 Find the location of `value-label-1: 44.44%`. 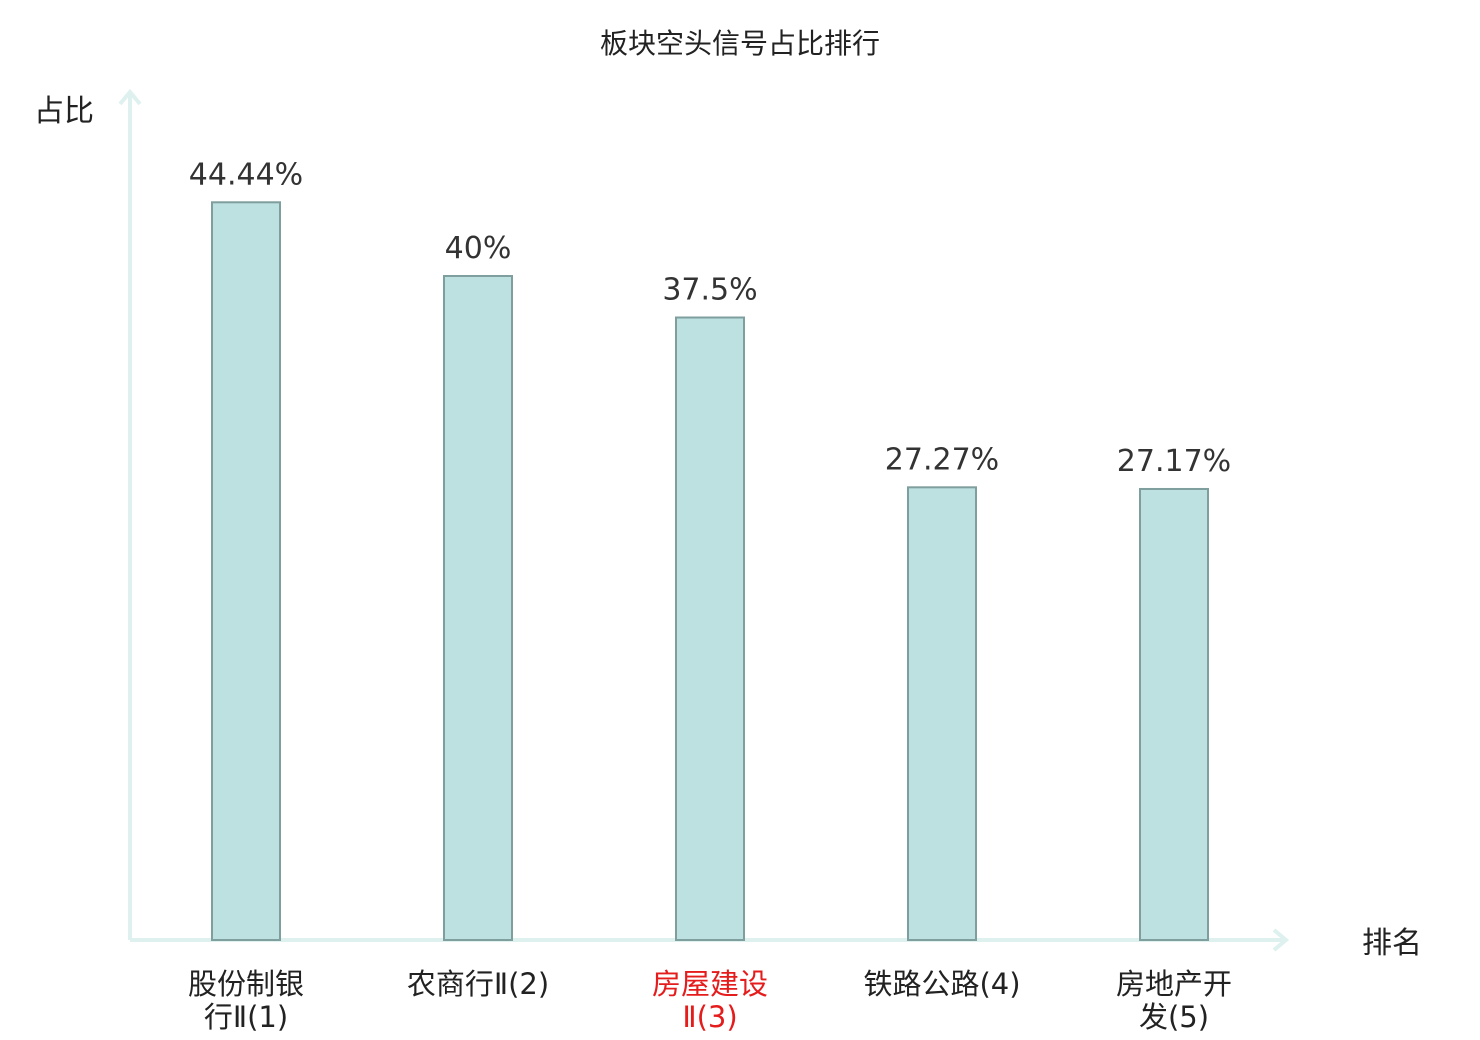

value-label-1: 44.44% is located at coordinates (246, 174).